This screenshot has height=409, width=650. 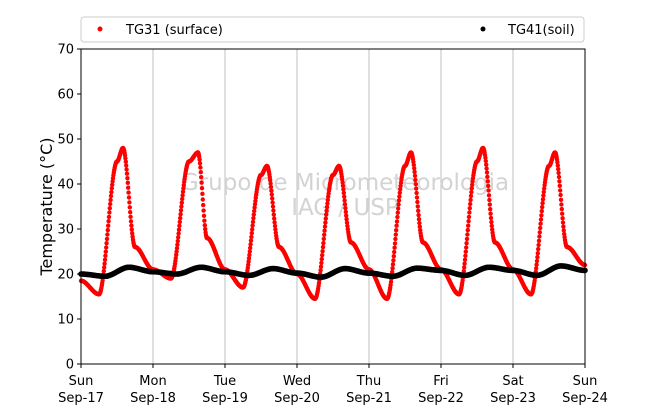 What do you see at coordinates (441, 381) in the screenshot?
I see `x-tick-day: Fri` at bounding box center [441, 381].